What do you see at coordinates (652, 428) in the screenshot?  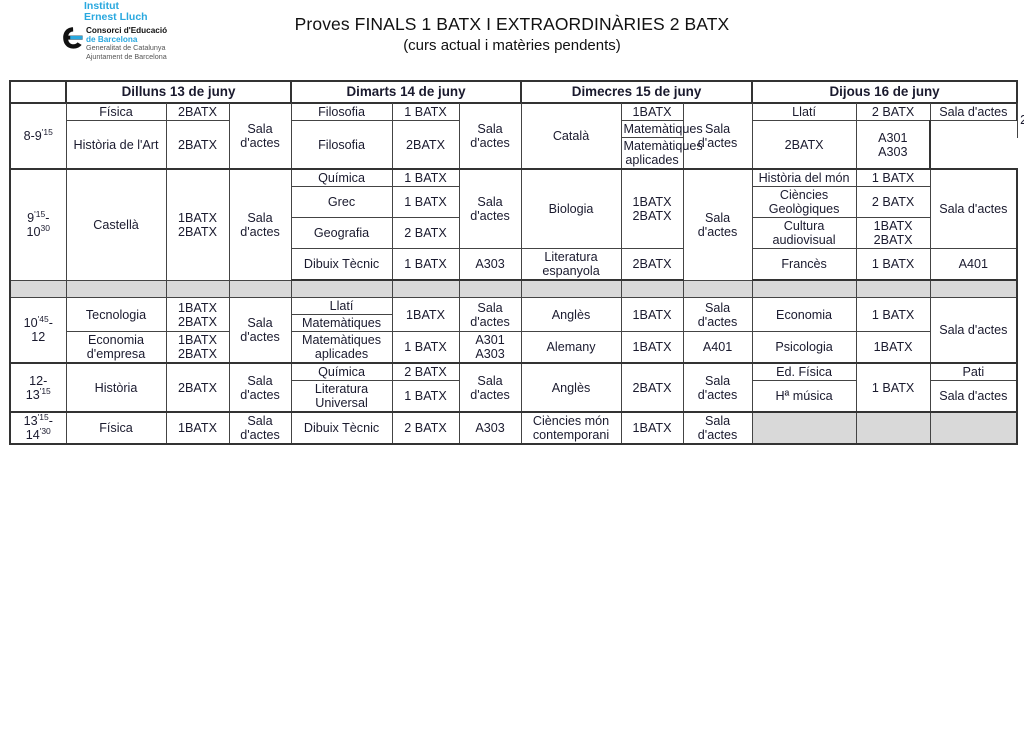 I see `cell-wed-b5-class: 1BATX` at bounding box center [652, 428].